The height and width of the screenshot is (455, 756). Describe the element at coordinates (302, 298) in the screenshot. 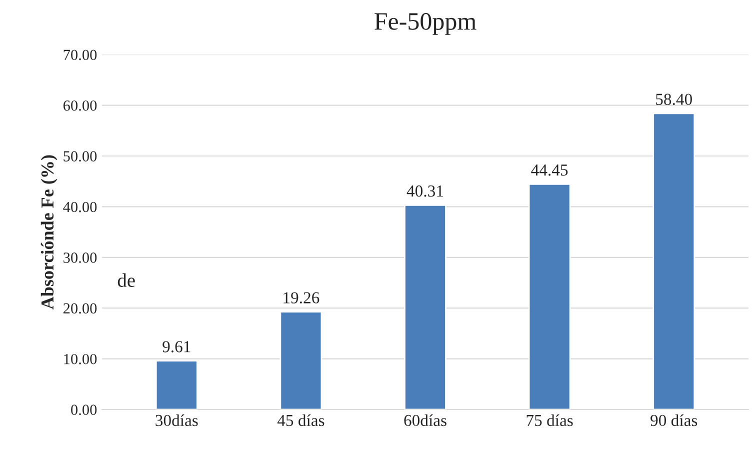

I see `data-label: 19.26` at that location.